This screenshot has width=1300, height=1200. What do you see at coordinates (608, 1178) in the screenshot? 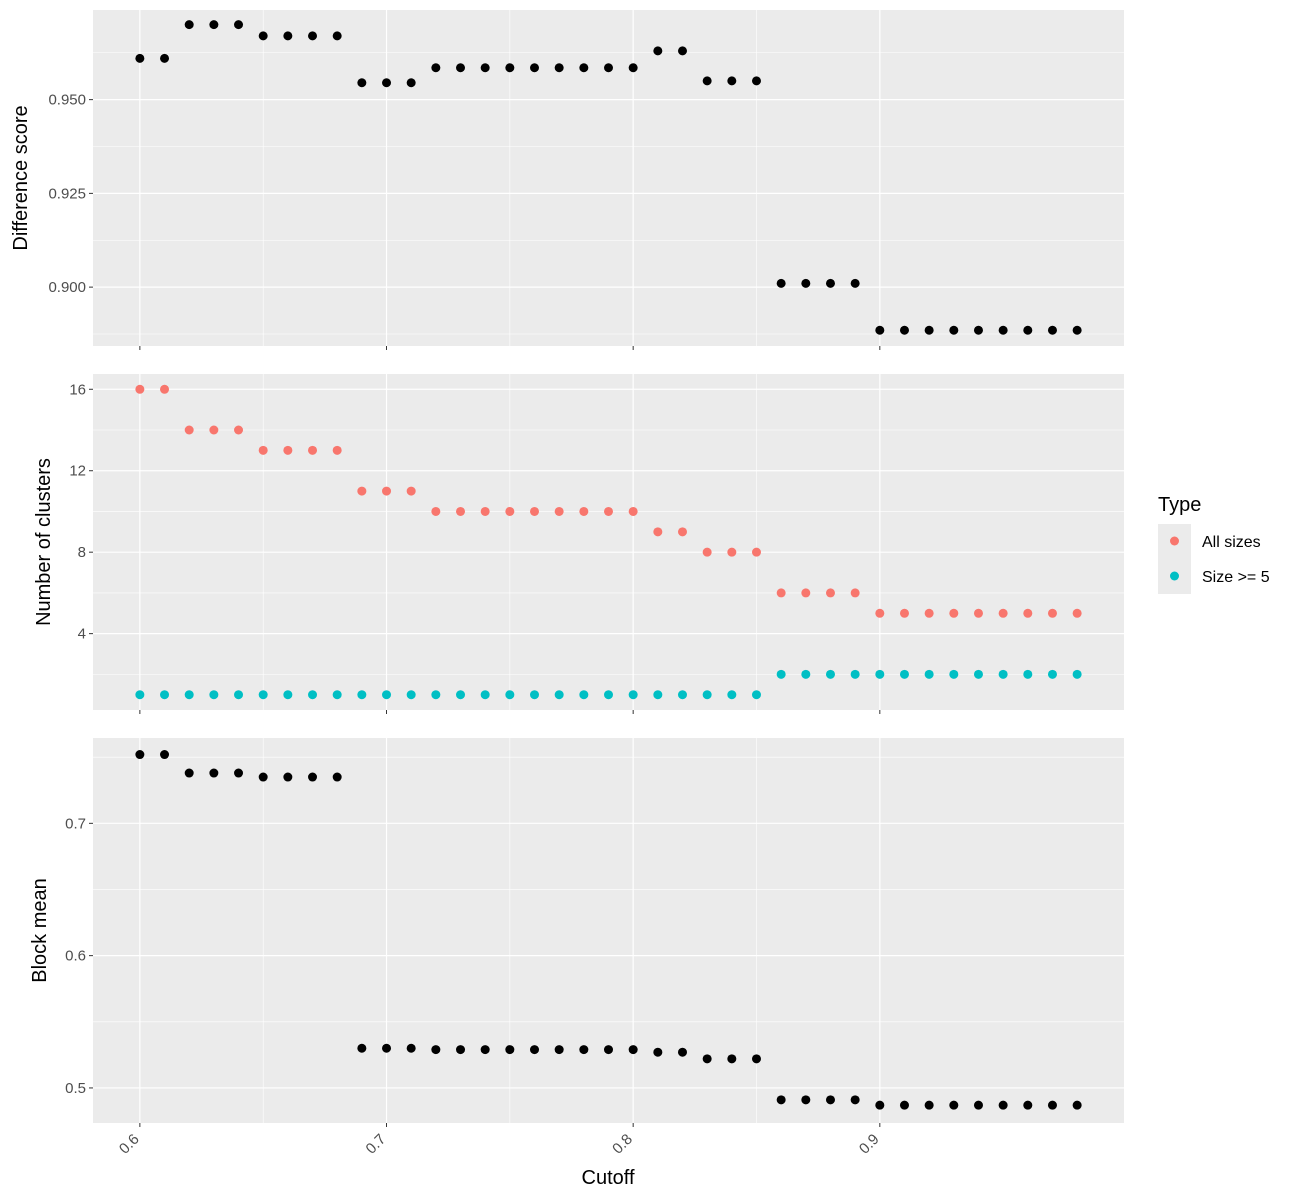
I see `x-axis-title: Cutoff` at bounding box center [608, 1178].